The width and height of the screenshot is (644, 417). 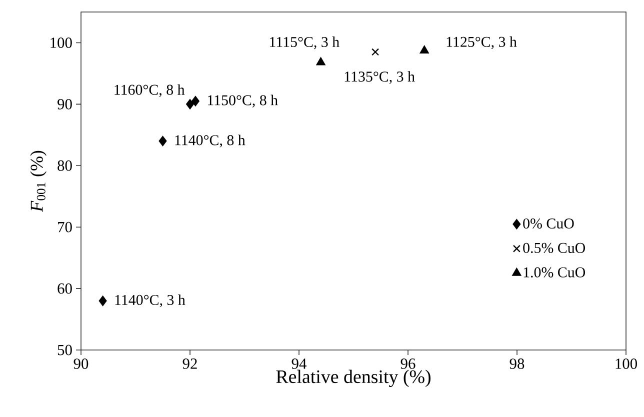 What do you see at coordinates (38, 181) in the screenshot?
I see `y-axis-title: F$_{001}$ (%)` at bounding box center [38, 181].